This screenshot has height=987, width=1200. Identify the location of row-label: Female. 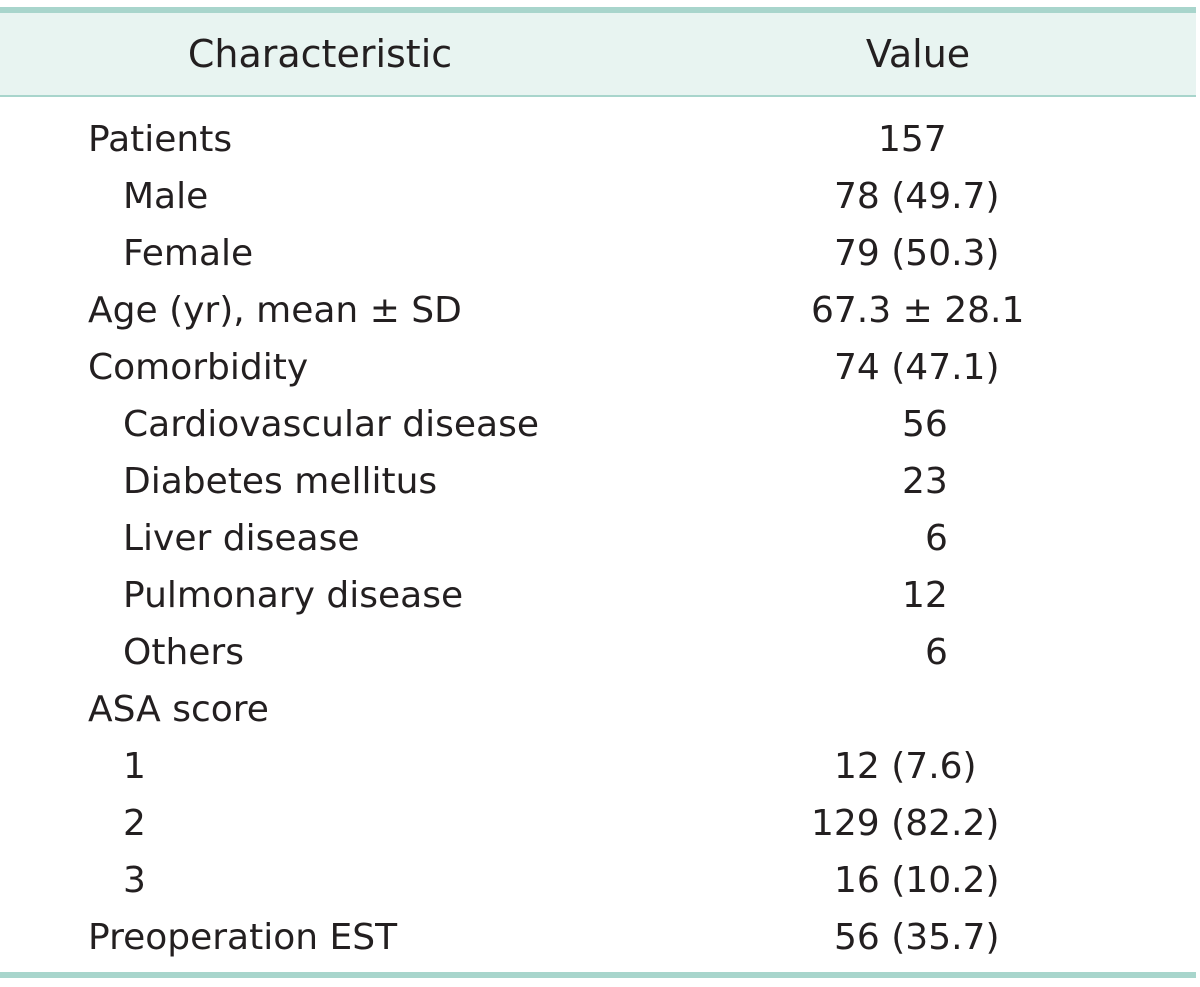
(188, 253).